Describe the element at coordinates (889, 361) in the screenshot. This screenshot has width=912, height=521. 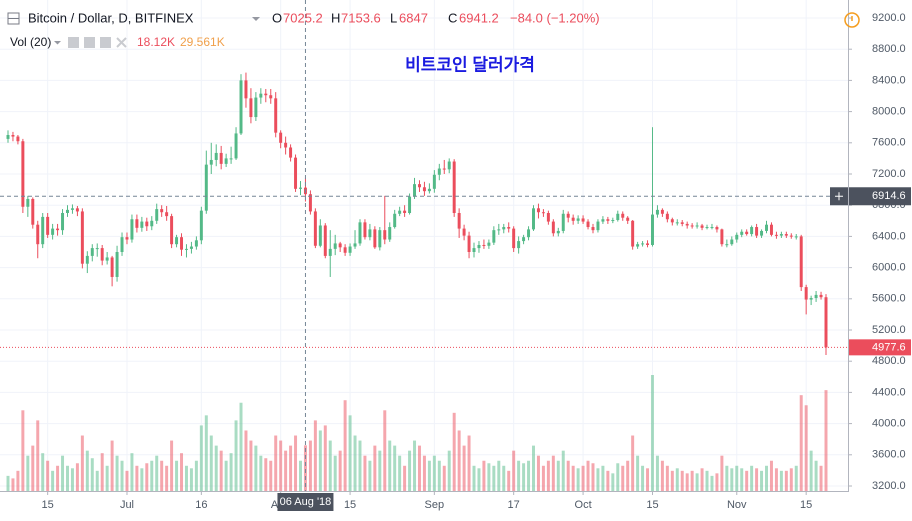
I see `y-tick-label: 4800.0` at that location.